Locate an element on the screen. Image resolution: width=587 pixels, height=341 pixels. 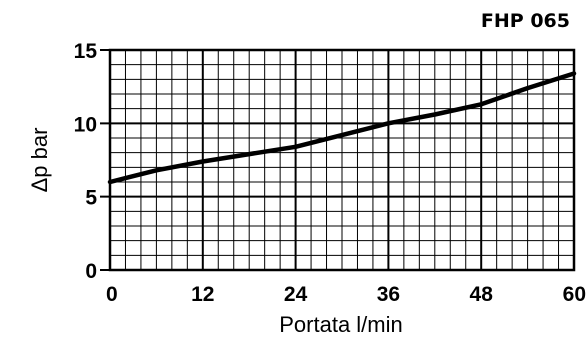
y-tick-label: 5 is located at coordinates (91, 198).